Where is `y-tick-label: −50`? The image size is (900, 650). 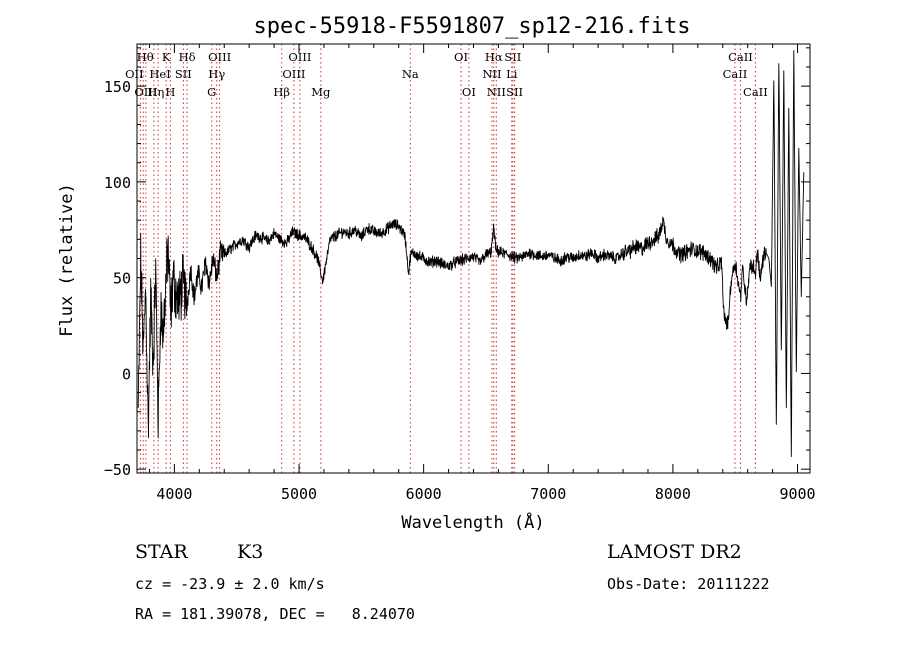 y-tick-label: −50 is located at coordinates (117, 470).